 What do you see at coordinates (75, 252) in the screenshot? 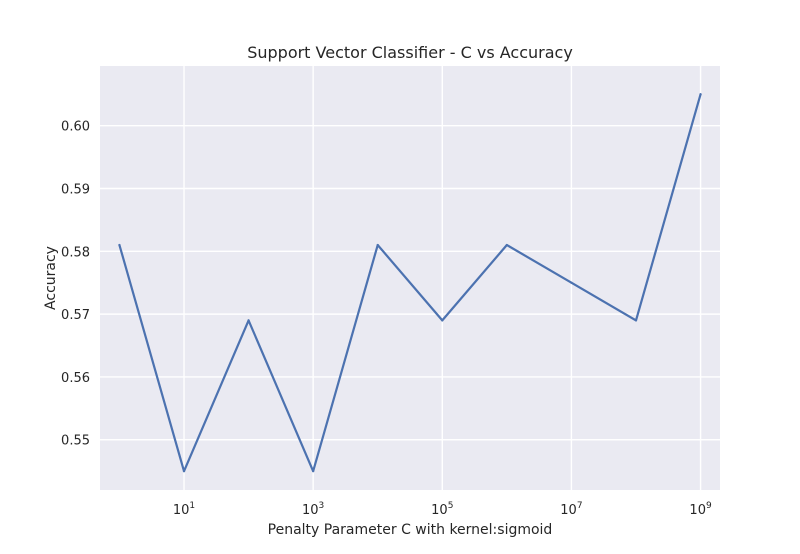
I see `y-tick-label: 0.58` at bounding box center [75, 252].